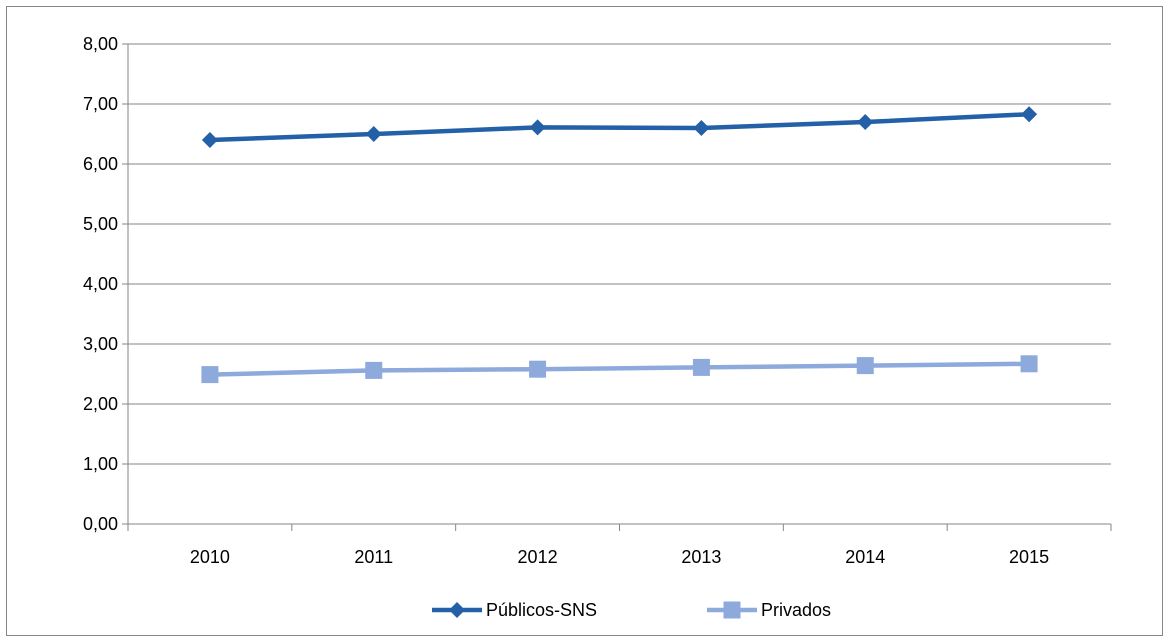  I want to click on x-tick-label: 2014, so click(865, 557).